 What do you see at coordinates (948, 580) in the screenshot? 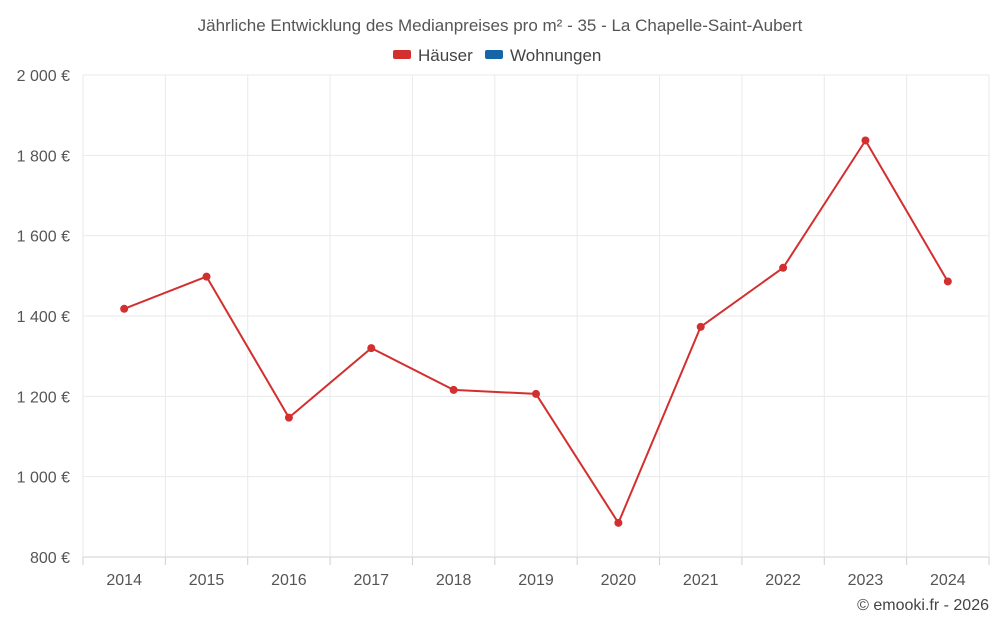
I see `x-tick-label: 2024` at bounding box center [948, 580].